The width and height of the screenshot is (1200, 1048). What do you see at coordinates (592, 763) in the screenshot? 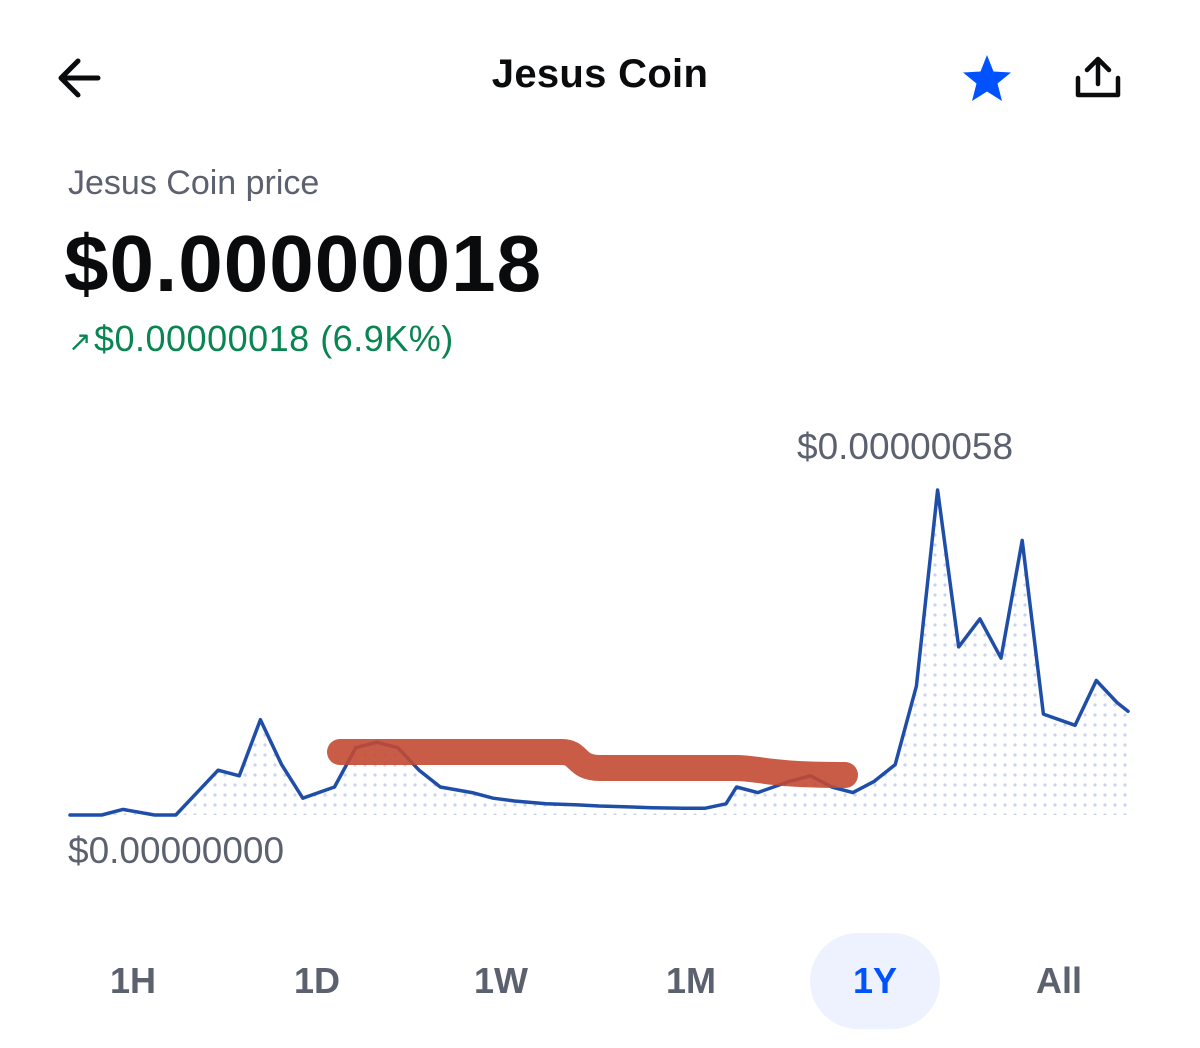
I see `redaction-mark` at bounding box center [592, 763].